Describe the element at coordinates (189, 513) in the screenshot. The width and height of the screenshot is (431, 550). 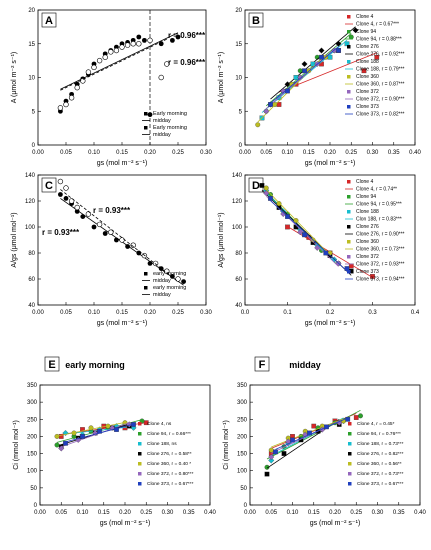
I see `x-tick-label: 0.35` at that location.